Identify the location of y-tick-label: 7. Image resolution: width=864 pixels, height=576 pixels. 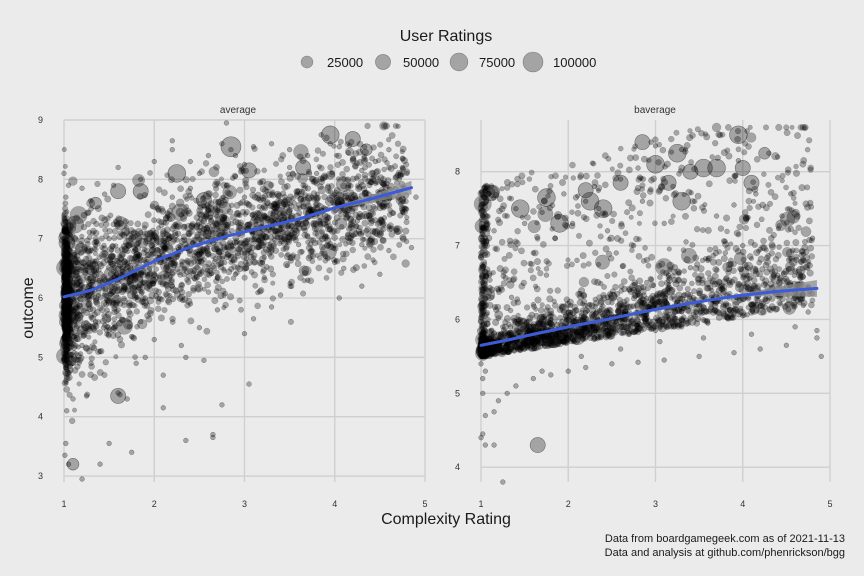
(40, 239).